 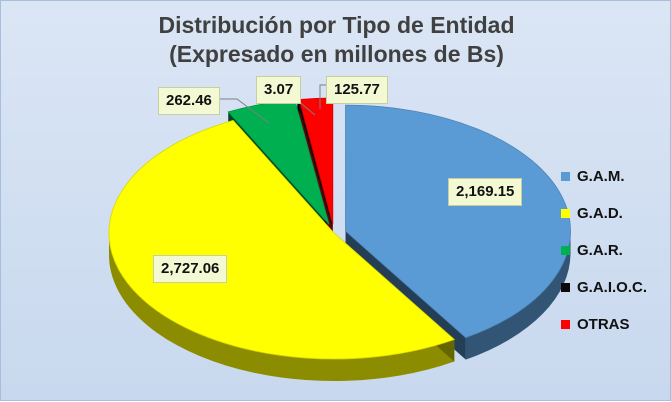 I want to click on legend-label-otras: OTRAS, so click(x=603, y=324).